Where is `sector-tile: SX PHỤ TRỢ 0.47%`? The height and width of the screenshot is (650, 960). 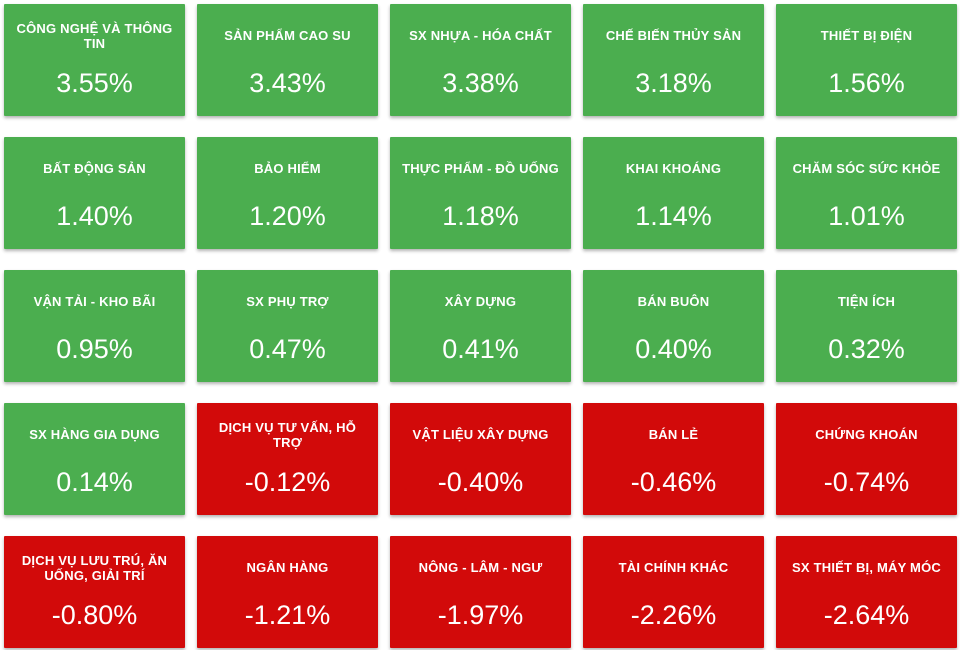
sector-tile: SX PHỤ TRỢ 0.47% is located at coordinates (287, 326).